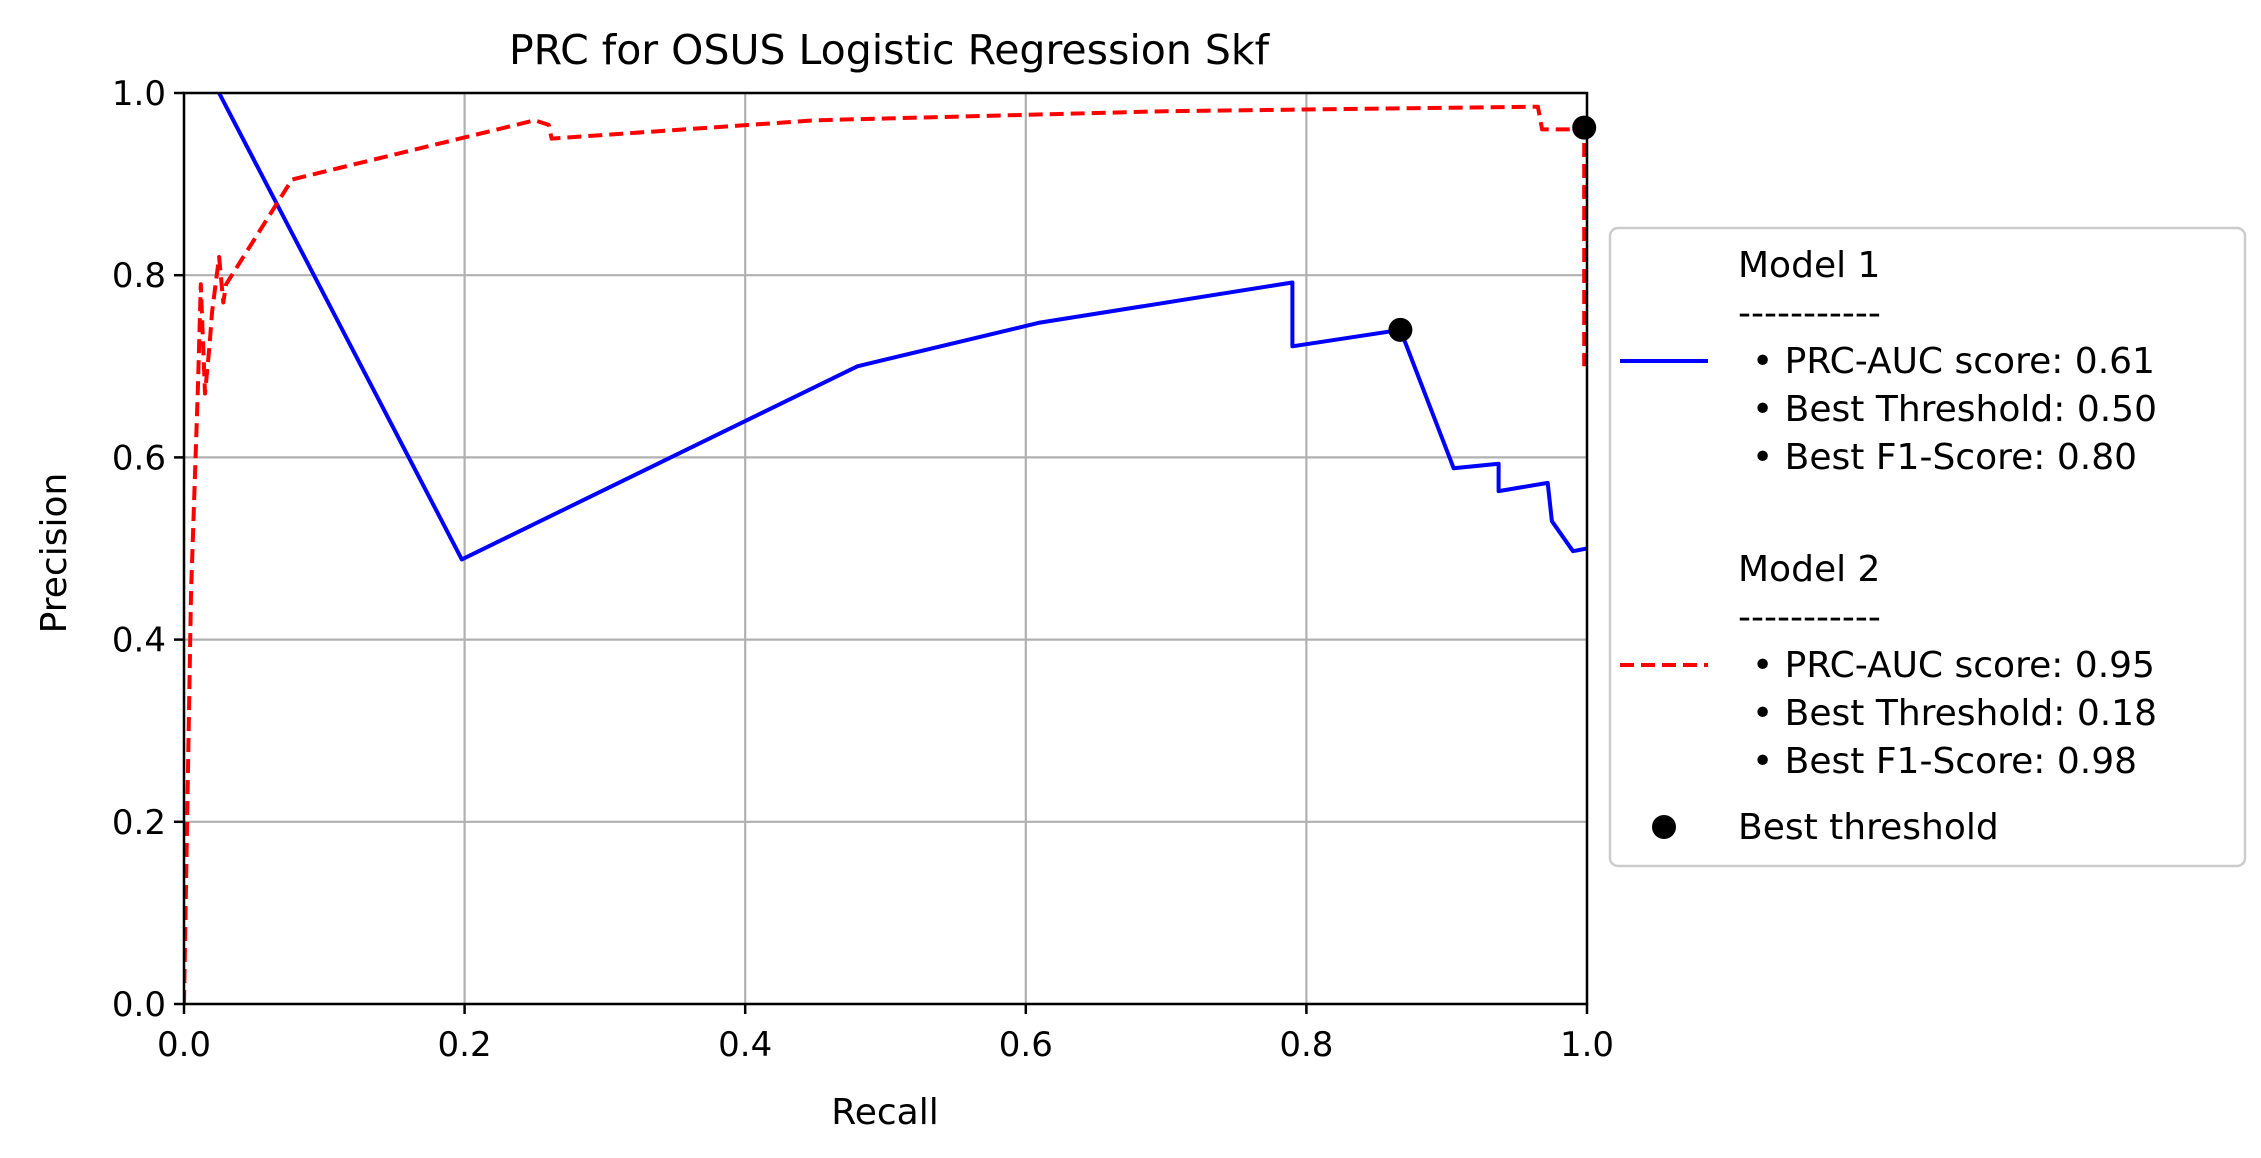 The image size is (2261, 1158). Describe the element at coordinates (1026, 1045) in the screenshot. I see `x-tick-label: 0.6` at that location.